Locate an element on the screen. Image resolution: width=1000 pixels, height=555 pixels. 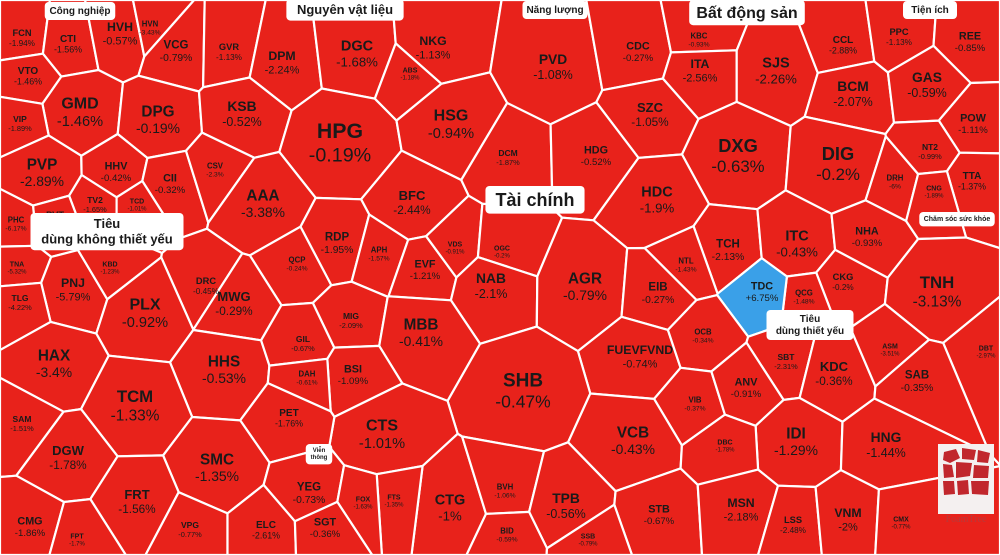
change-bid: -0.59% is located at coordinates (506, 539).